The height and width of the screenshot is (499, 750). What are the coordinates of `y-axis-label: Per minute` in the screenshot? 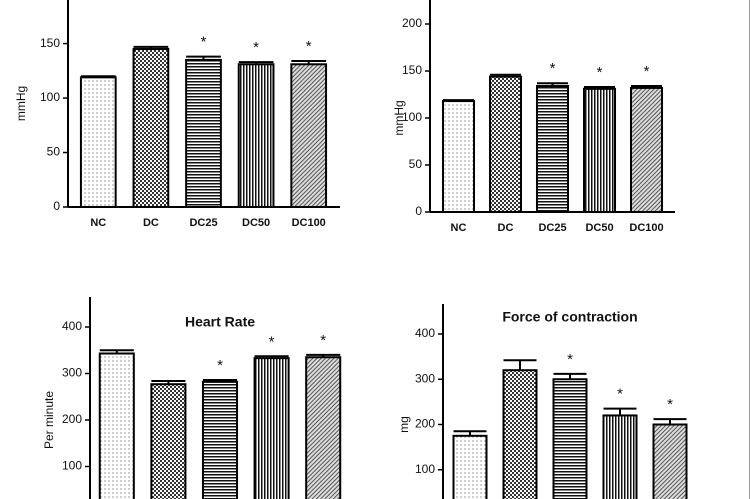 It's located at (49, 420).